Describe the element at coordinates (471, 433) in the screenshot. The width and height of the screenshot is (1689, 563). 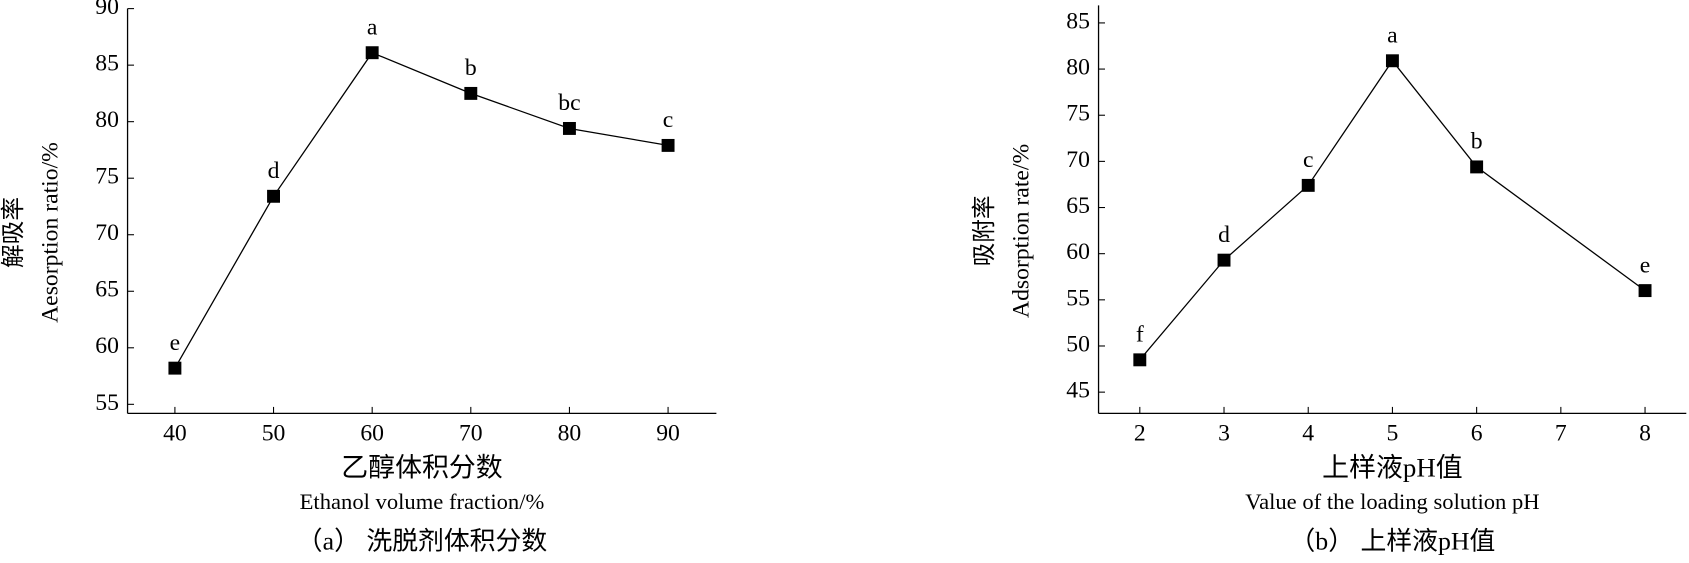
I see `x-tick-label: 70` at that location.